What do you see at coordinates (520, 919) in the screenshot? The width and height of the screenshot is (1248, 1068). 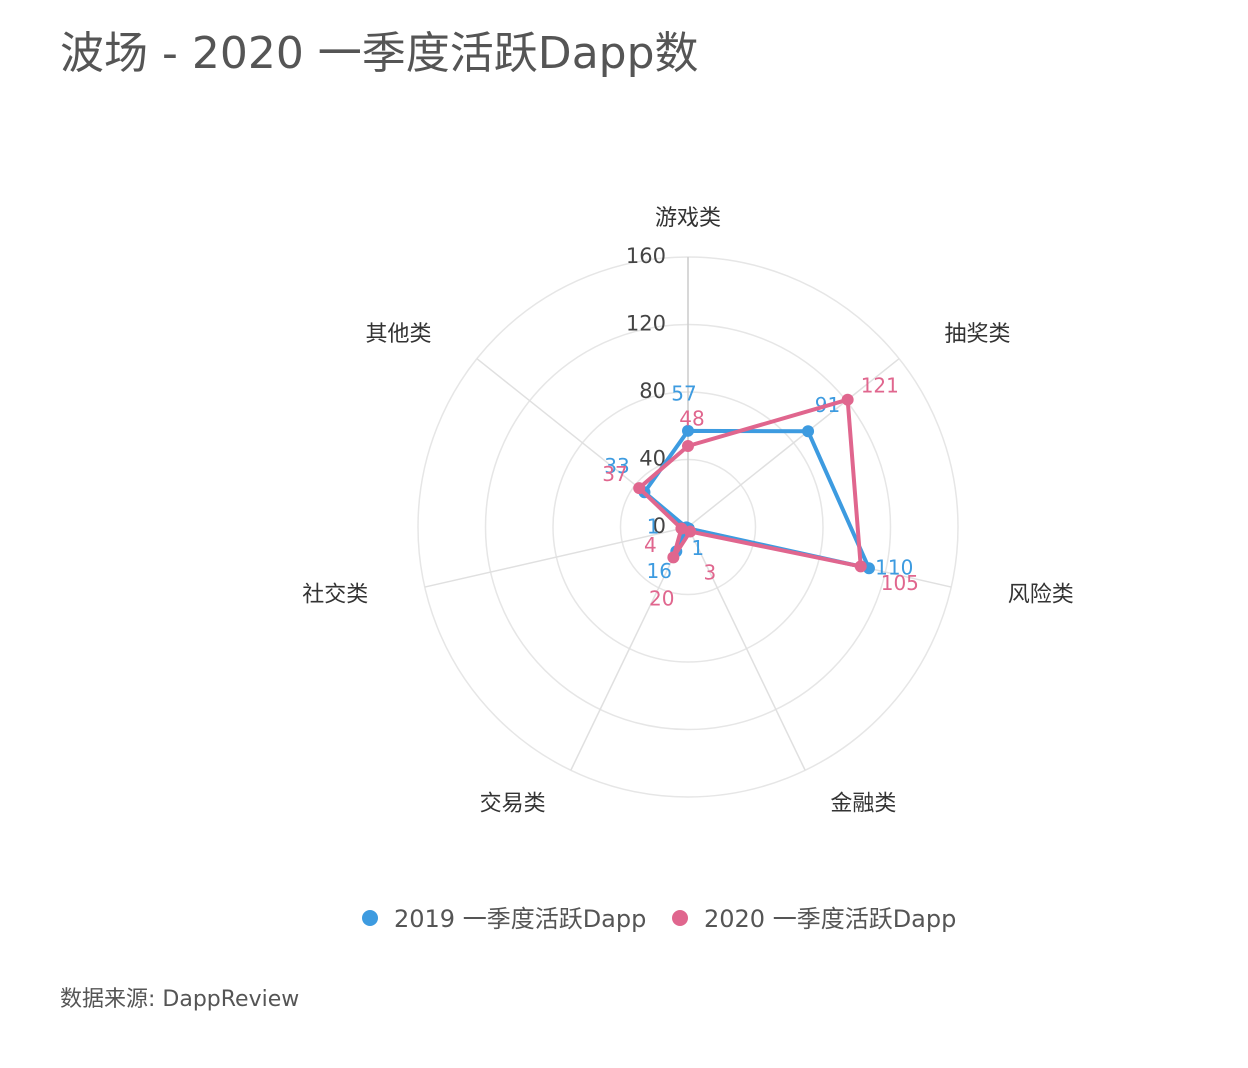 I see `legend-label: 2019 一季度活跃Dapp` at bounding box center [520, 919].